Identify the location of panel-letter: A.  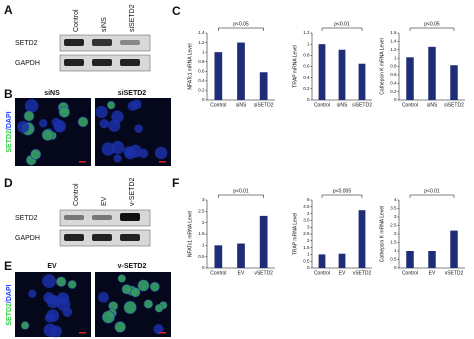
(8, 10).